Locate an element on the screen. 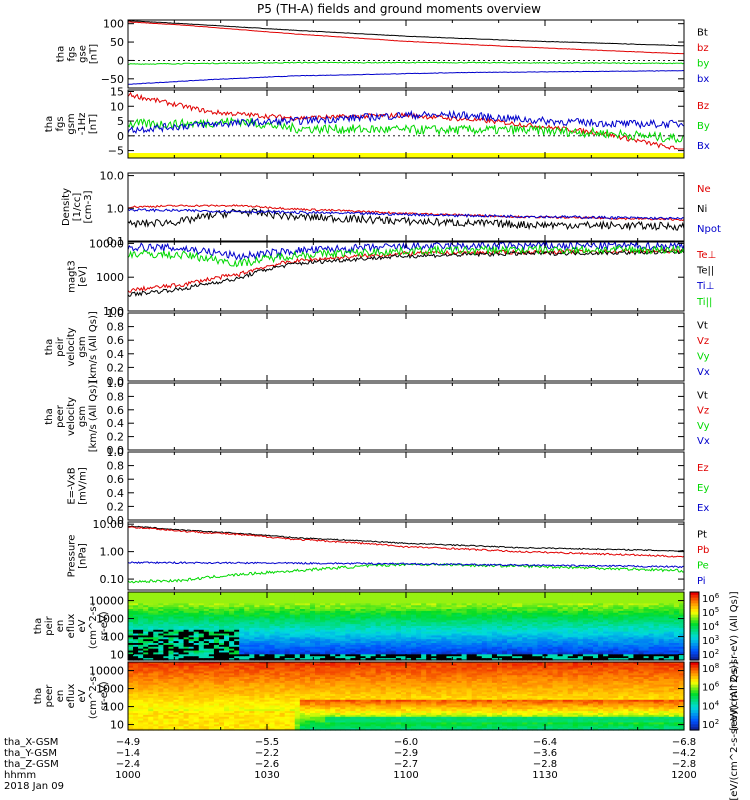 The height and width of the screenshot is (800, 750). y-tick-label: 0.8 is located at coordinates (116, 466).